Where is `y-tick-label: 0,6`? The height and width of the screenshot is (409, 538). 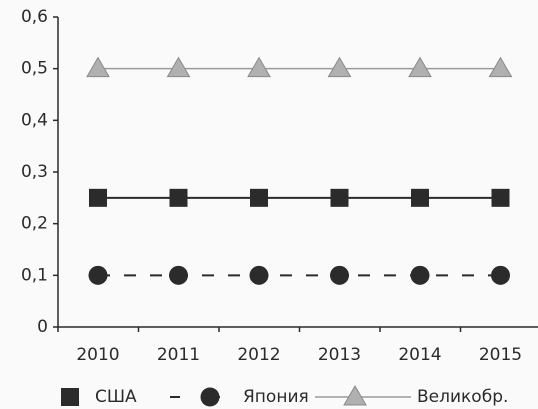 y-tick-label: 0,6 is located at coordinates (34, 17).